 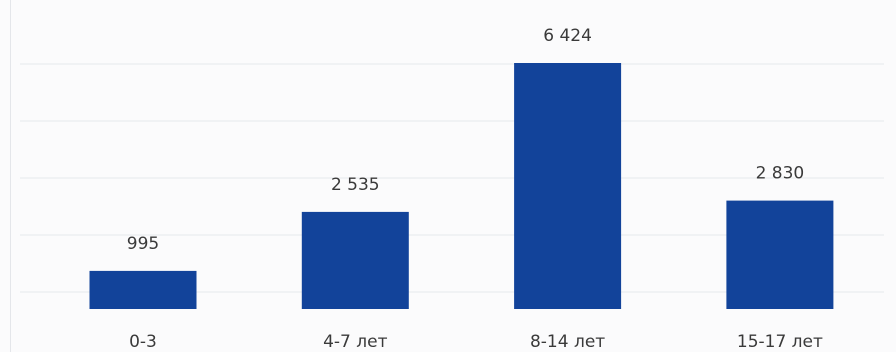 What do you see at coordinates (567, 342) in the screenshot?
I see `x-tick-label: 8-14 лет` at bounding box center [567, 342].